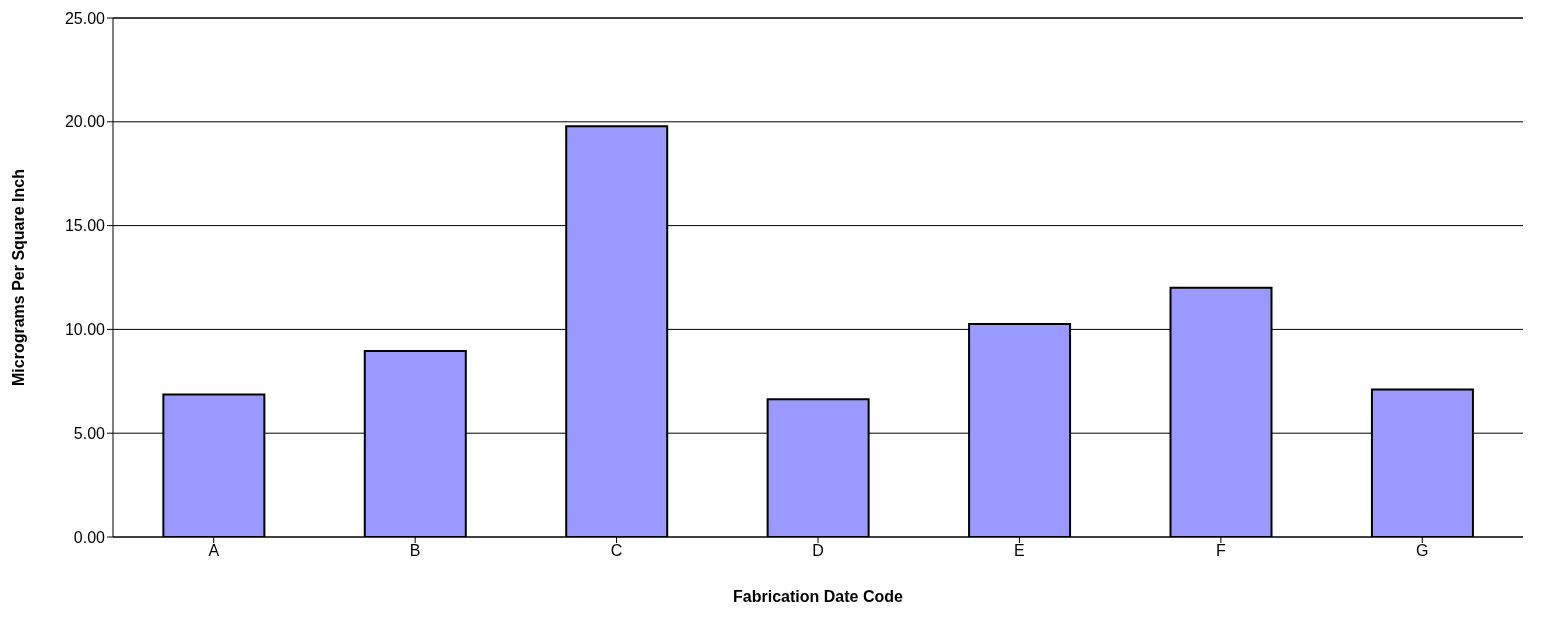 The height and width of the screenshot is (625, 1541). Describe the element at coordinates (616, 551) in the screenshot. I see `x-tick-label: C` at that location.